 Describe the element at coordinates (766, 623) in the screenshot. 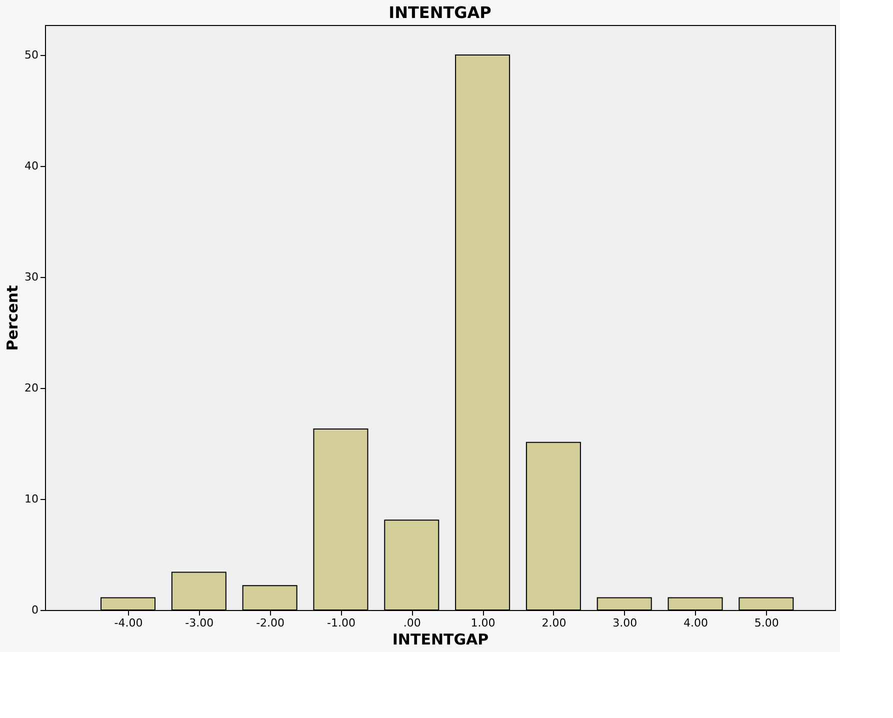

I see `x-tick-label: 5.00` at that location.